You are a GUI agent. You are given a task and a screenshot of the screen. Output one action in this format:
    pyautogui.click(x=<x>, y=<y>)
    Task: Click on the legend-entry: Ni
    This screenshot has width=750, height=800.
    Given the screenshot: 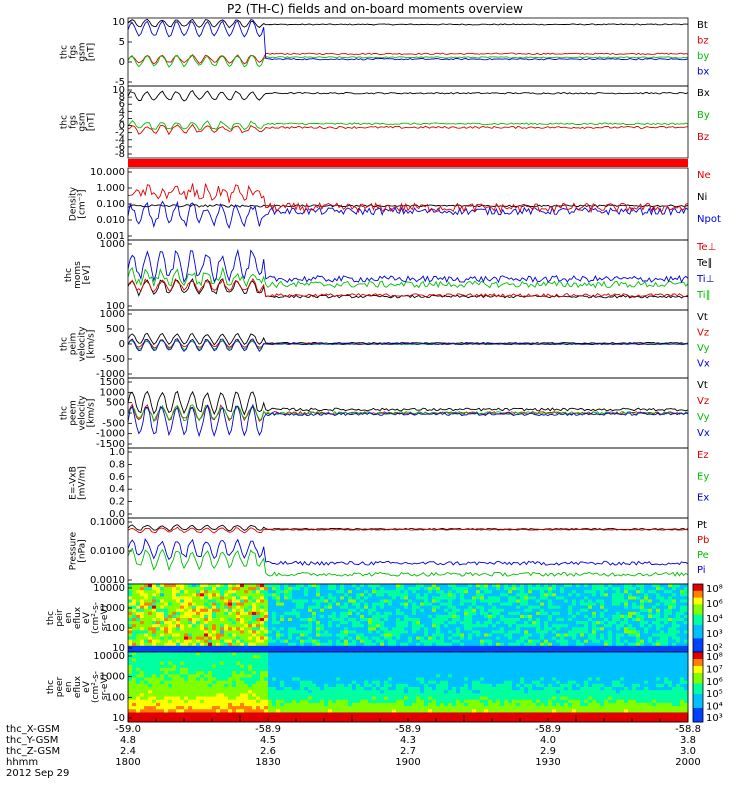 What is the action you would take?
    pyautogui.click(x=702, y=197)
    